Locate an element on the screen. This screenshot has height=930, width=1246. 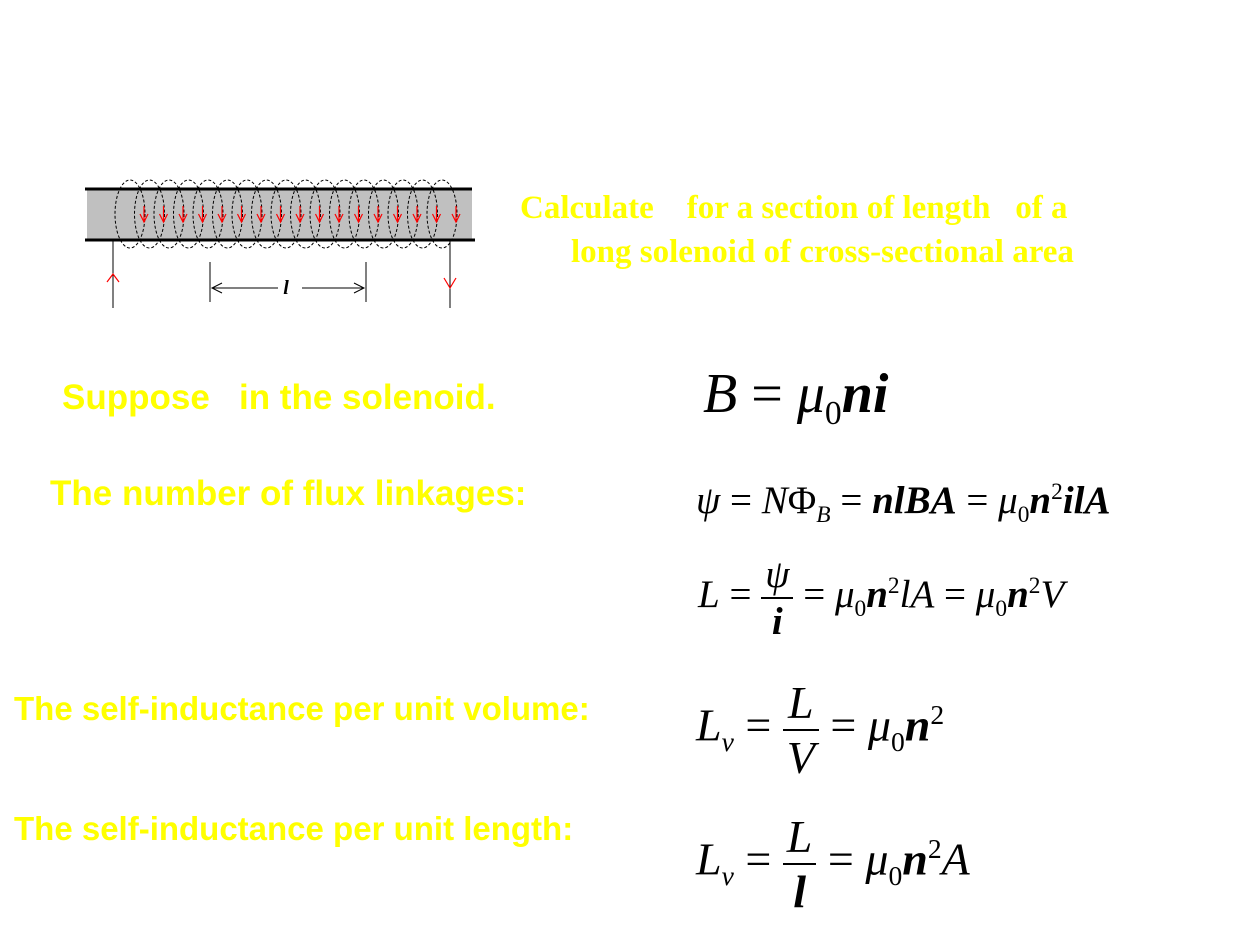
current-arrows is located at coordinates (300, 215).